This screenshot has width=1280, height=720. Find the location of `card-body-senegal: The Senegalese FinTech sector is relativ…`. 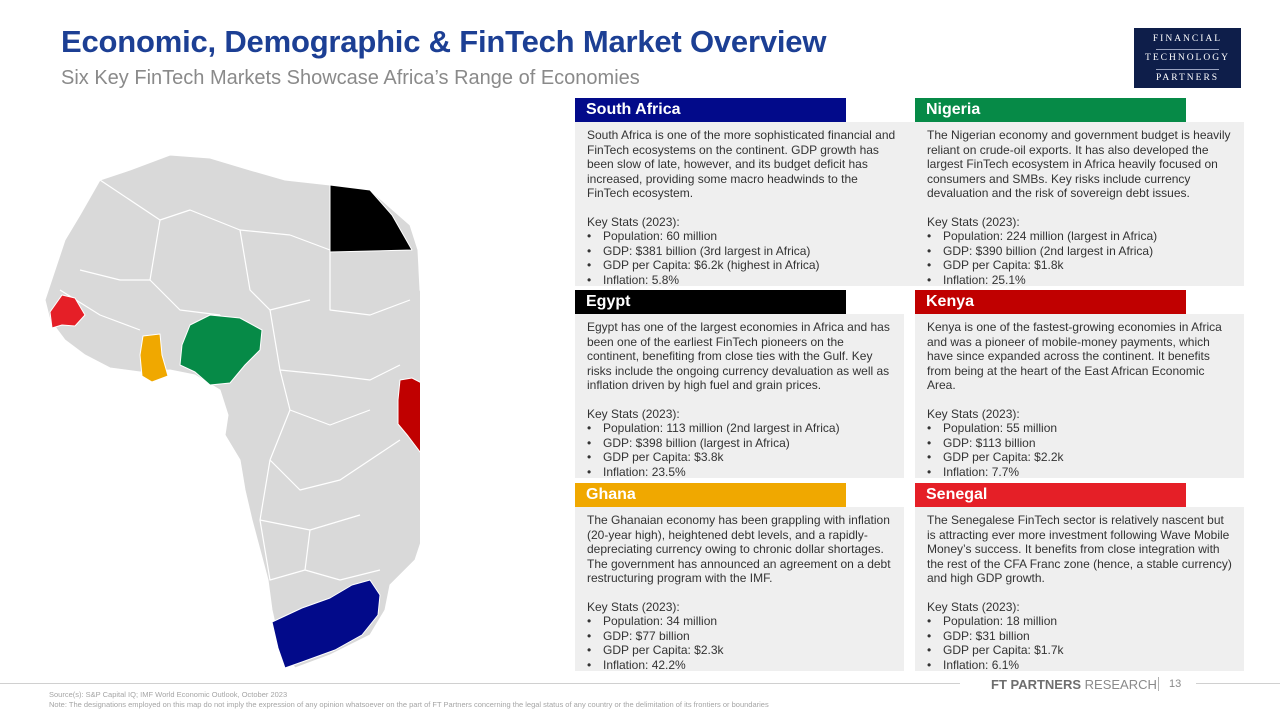

card-body-senegal: The Senegalese FinTech sector is relativ… is located at coordinates (1079, 589).